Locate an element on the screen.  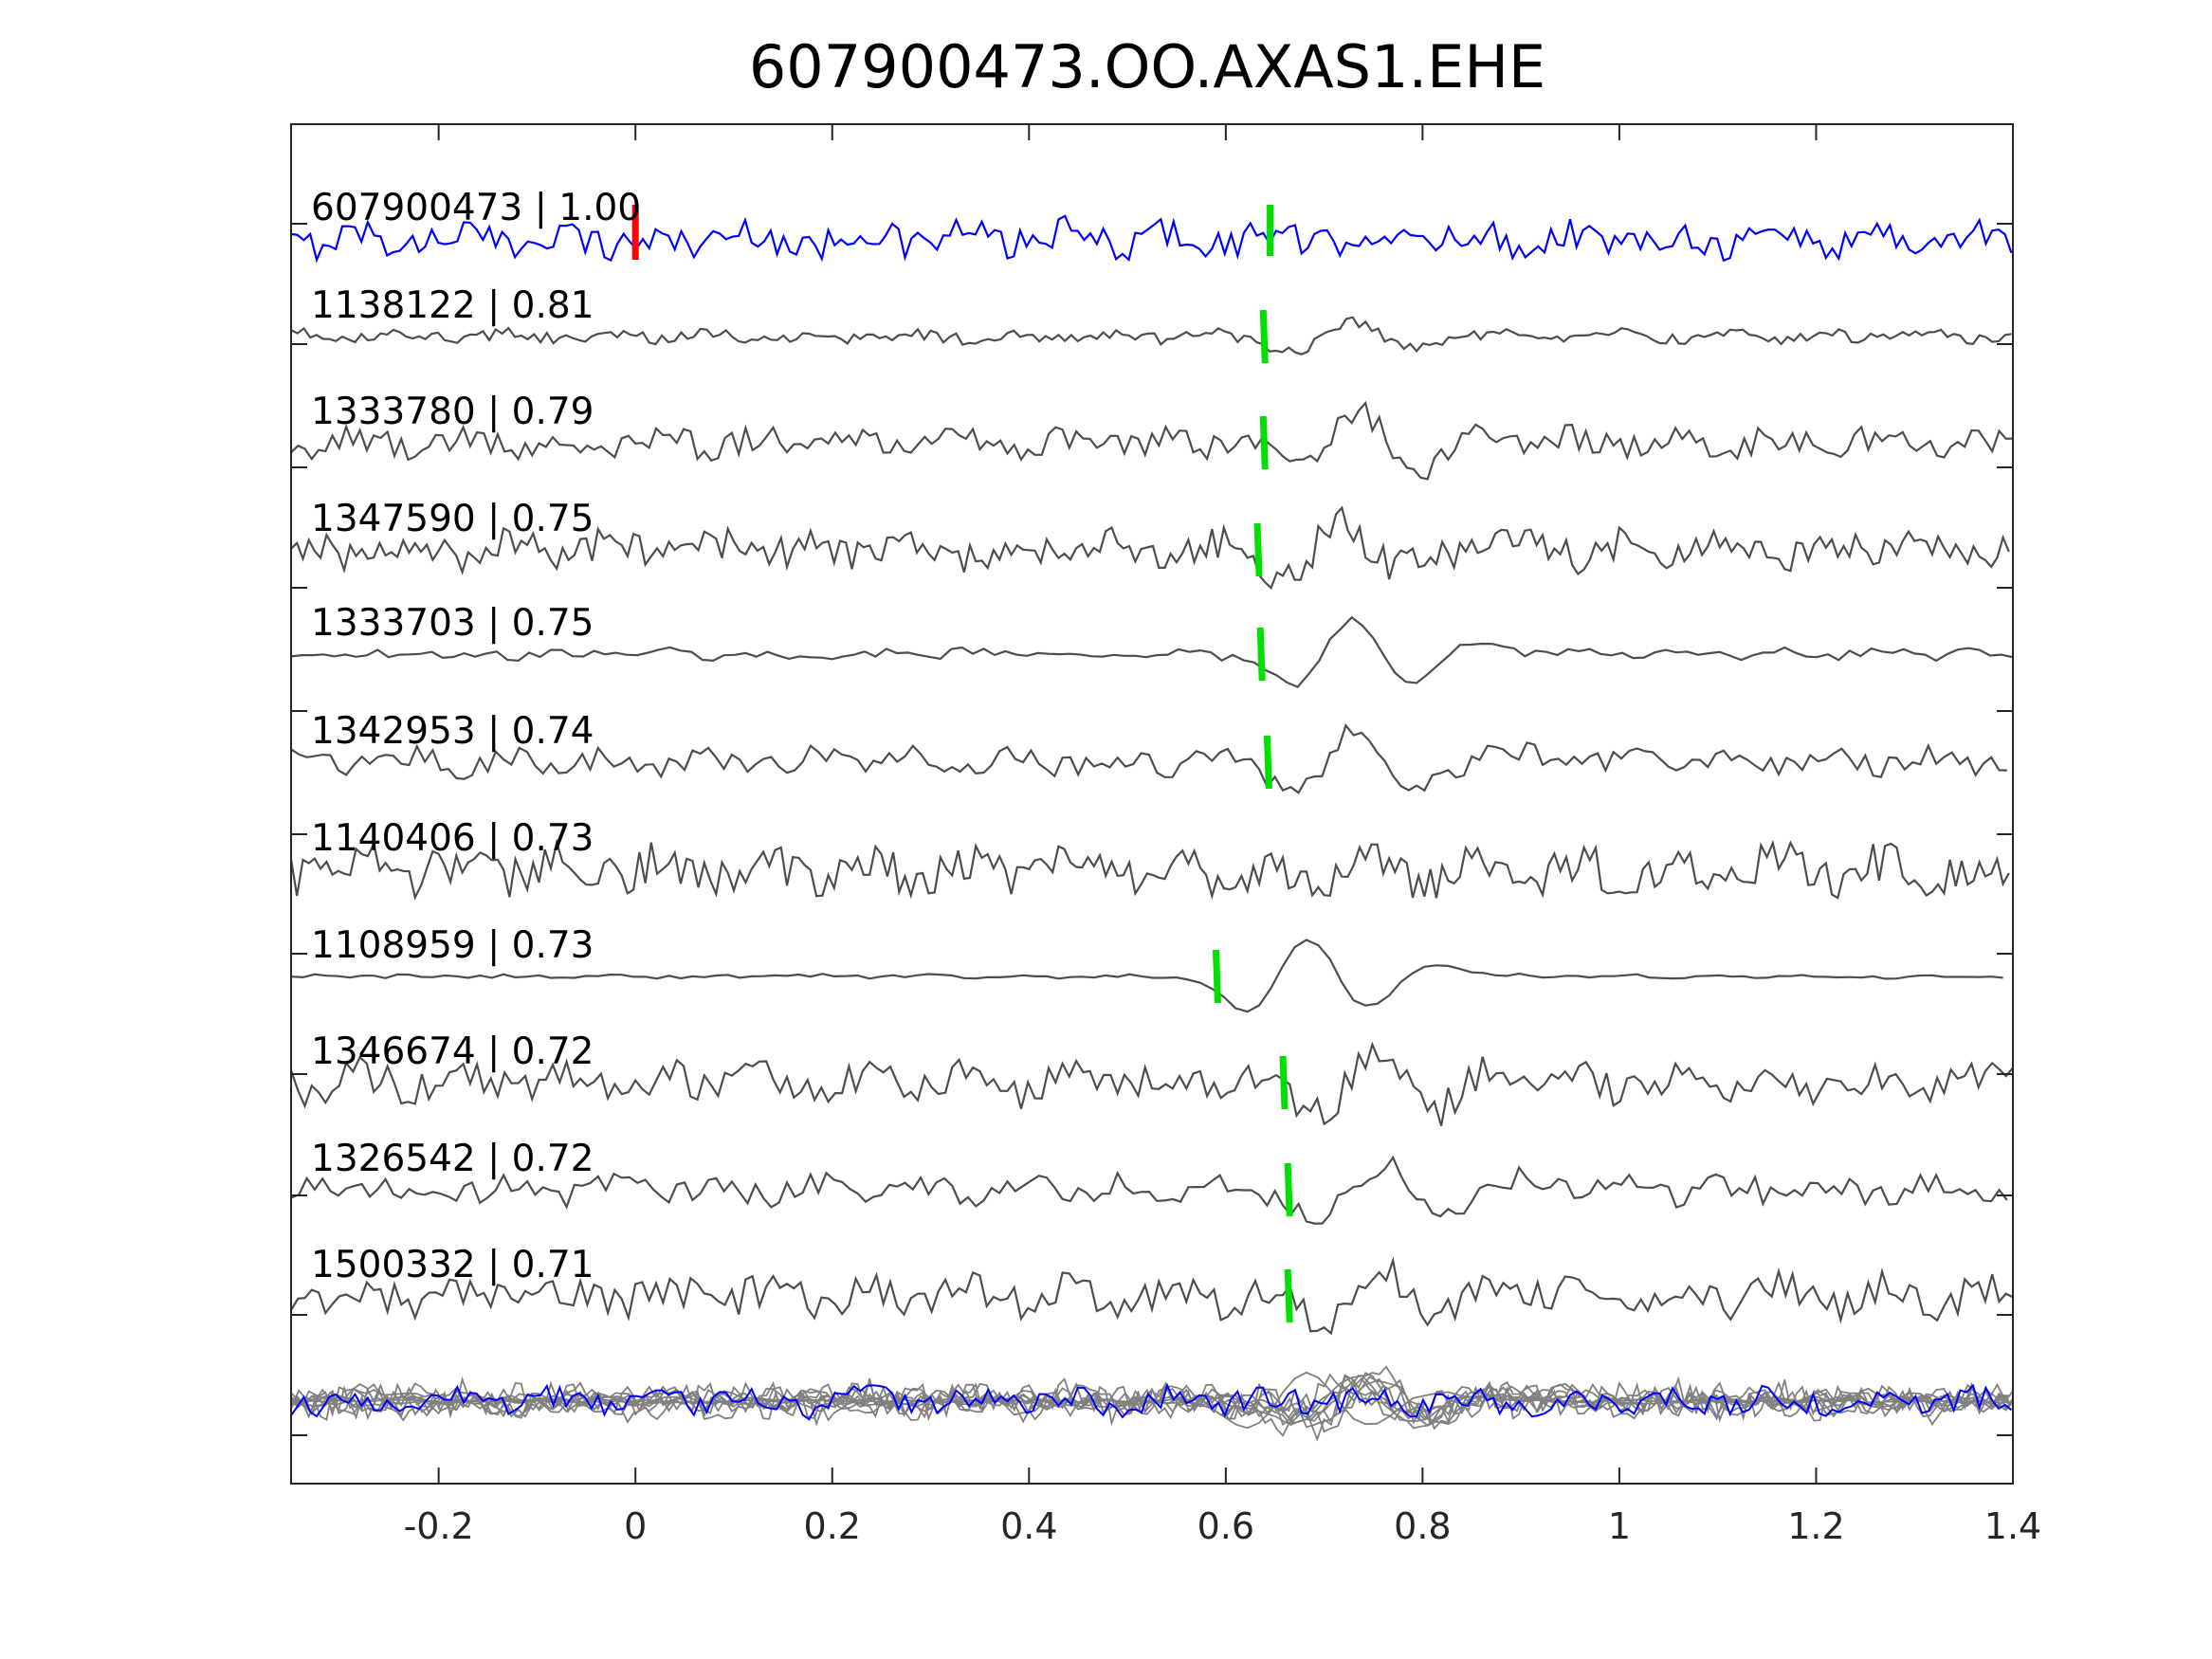
x-tick-label: 1.4 is located at coordinates (2012, 1526).